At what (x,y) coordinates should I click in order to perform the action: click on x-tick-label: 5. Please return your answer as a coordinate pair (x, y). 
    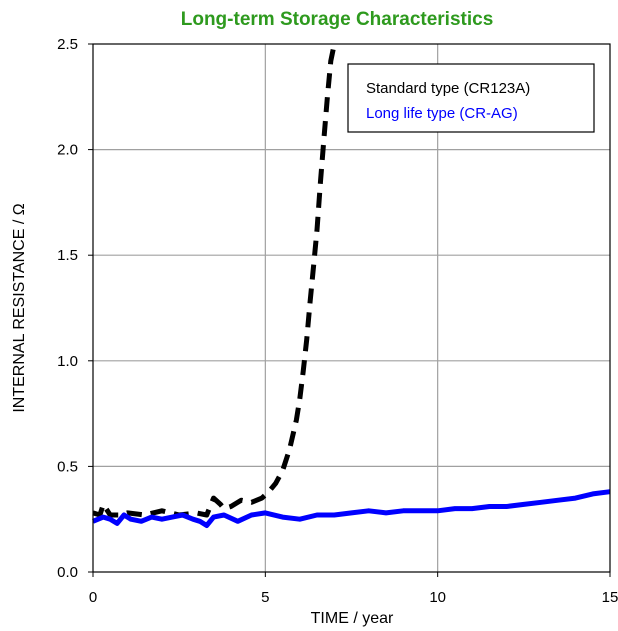
    Looking at the image, I should click on (265, 597).